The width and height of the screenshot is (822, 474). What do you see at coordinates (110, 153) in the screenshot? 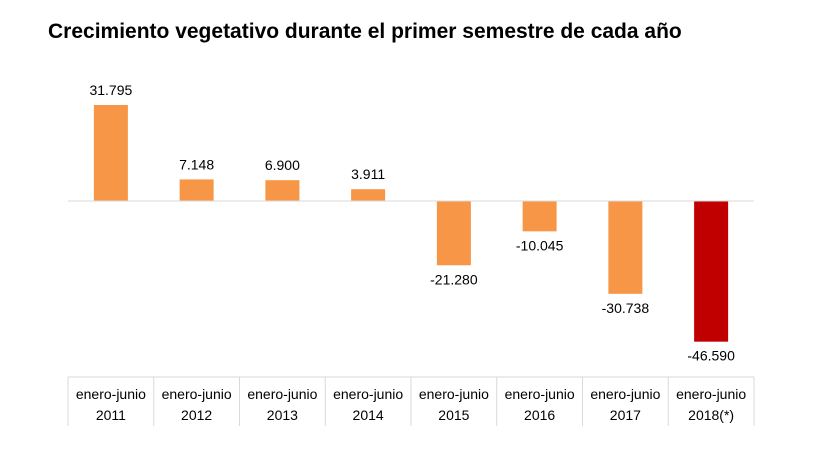
I see `bar-2011` at bounding box center [110, 153].